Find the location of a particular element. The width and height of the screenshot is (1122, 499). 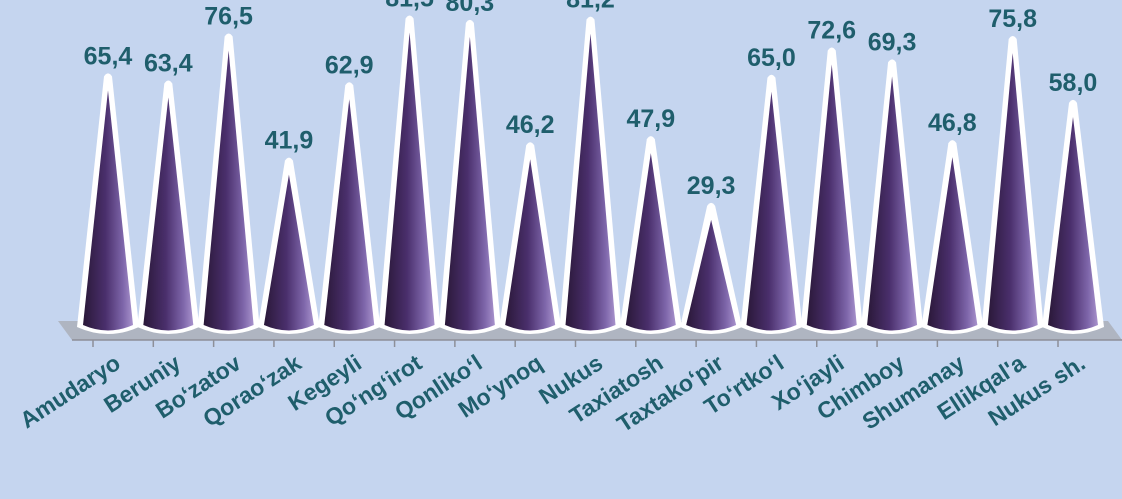

value-label: 81,2 is located at coordinates (590, 7).